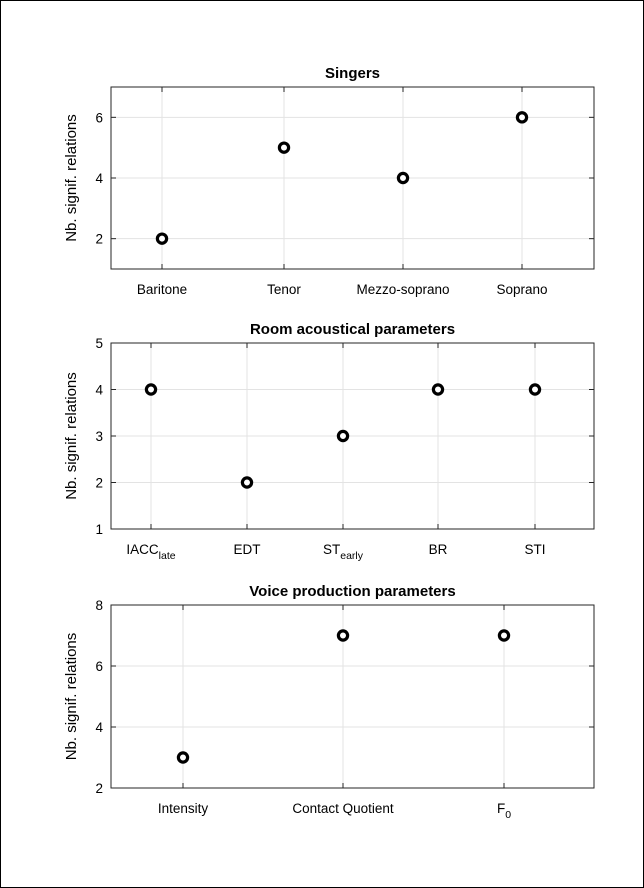  I want to click on x-tick-label: STI, so click(534, 549).